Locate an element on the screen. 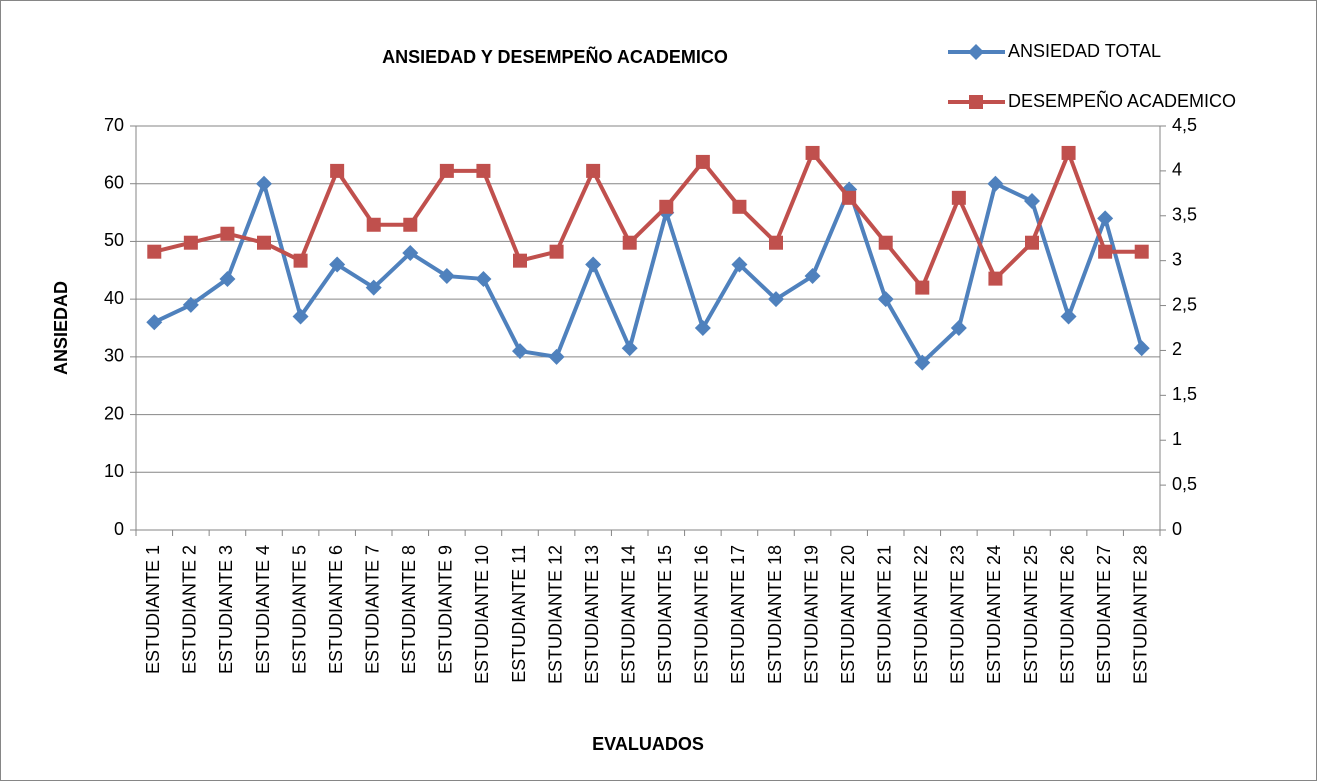  y-tick-label: 50 is located at coordinates (114, 240).